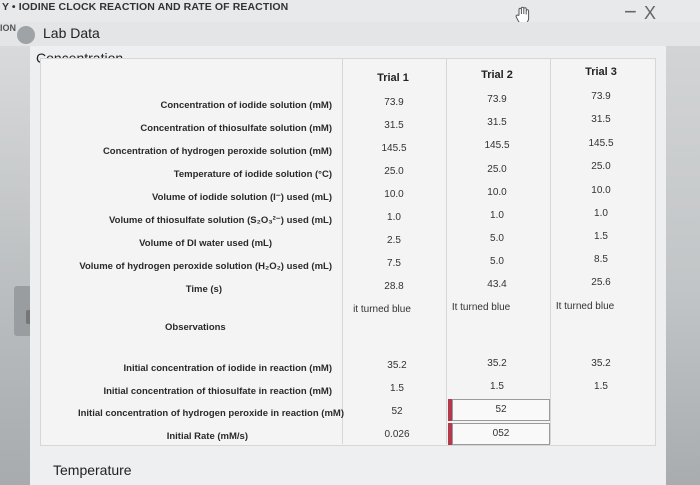 This screenshot has width=700, height=485. What do you see at coordinates (397, 434) in the screenshot?
I see `table-cell: 0.026` at bounding box center [397, 434].